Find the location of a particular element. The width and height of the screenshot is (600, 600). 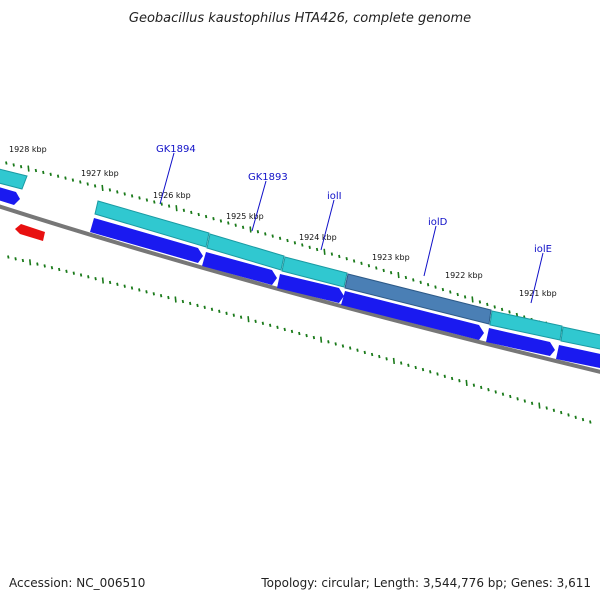

gene-feature-ioli is located at coordinates (314, 272).